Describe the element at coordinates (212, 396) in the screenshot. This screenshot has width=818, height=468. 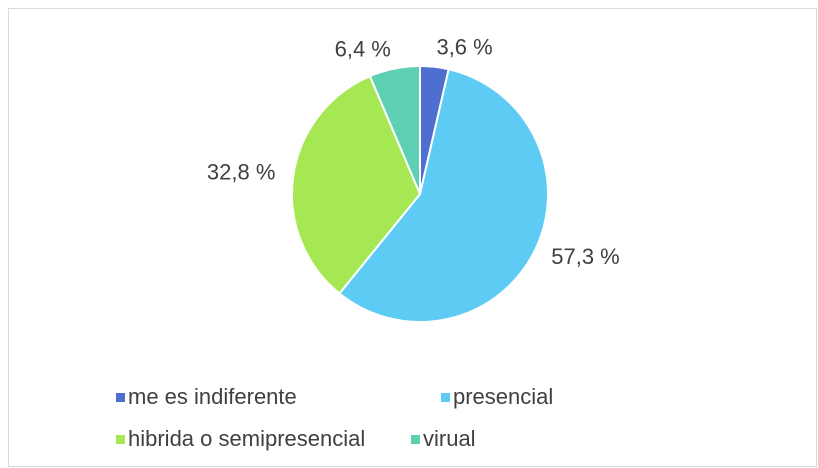
I see `legend-label: me es indiferente` at that location.